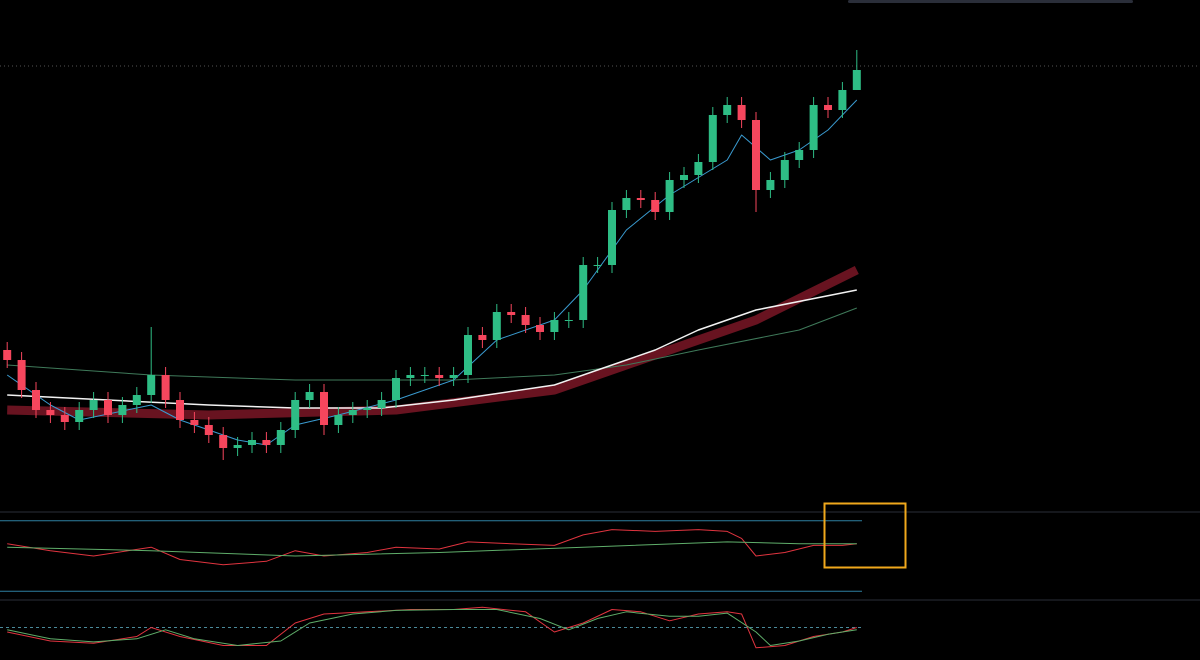 Image resolution: width=1200 pixels, height=660 pixels. I want to click on toolbar-edge, so click(990, 1).